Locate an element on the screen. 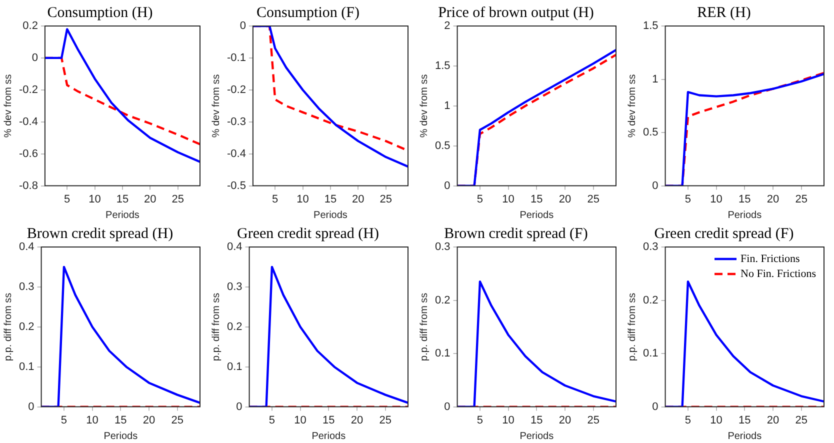  y-tick-label: -0.5 is located at coordinates (236, 186).